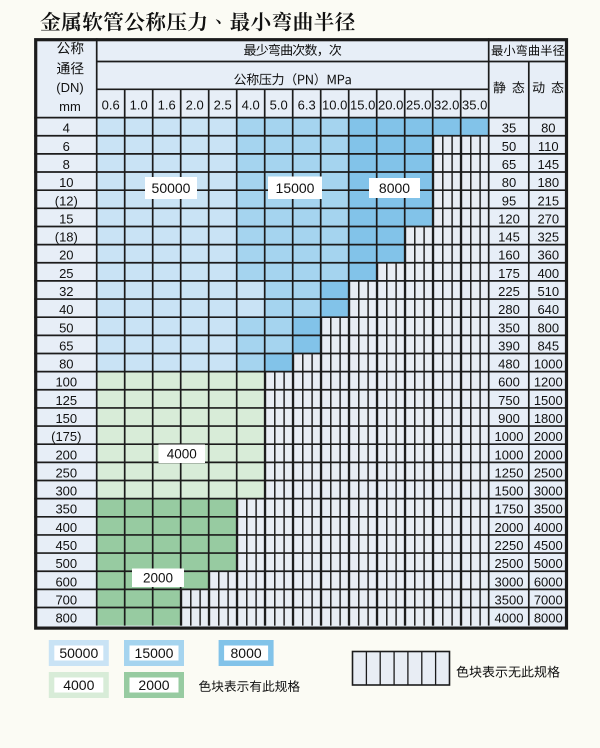 The width and height of the screenshot is (600, 748). I want to click on svg-text: 15.0, so click(362, 105).